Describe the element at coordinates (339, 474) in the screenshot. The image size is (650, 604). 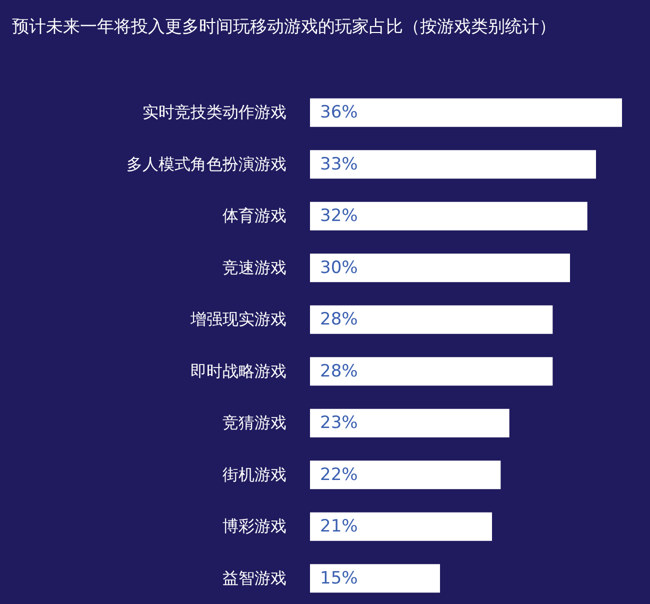
I see `data-label: 22%` at that location.